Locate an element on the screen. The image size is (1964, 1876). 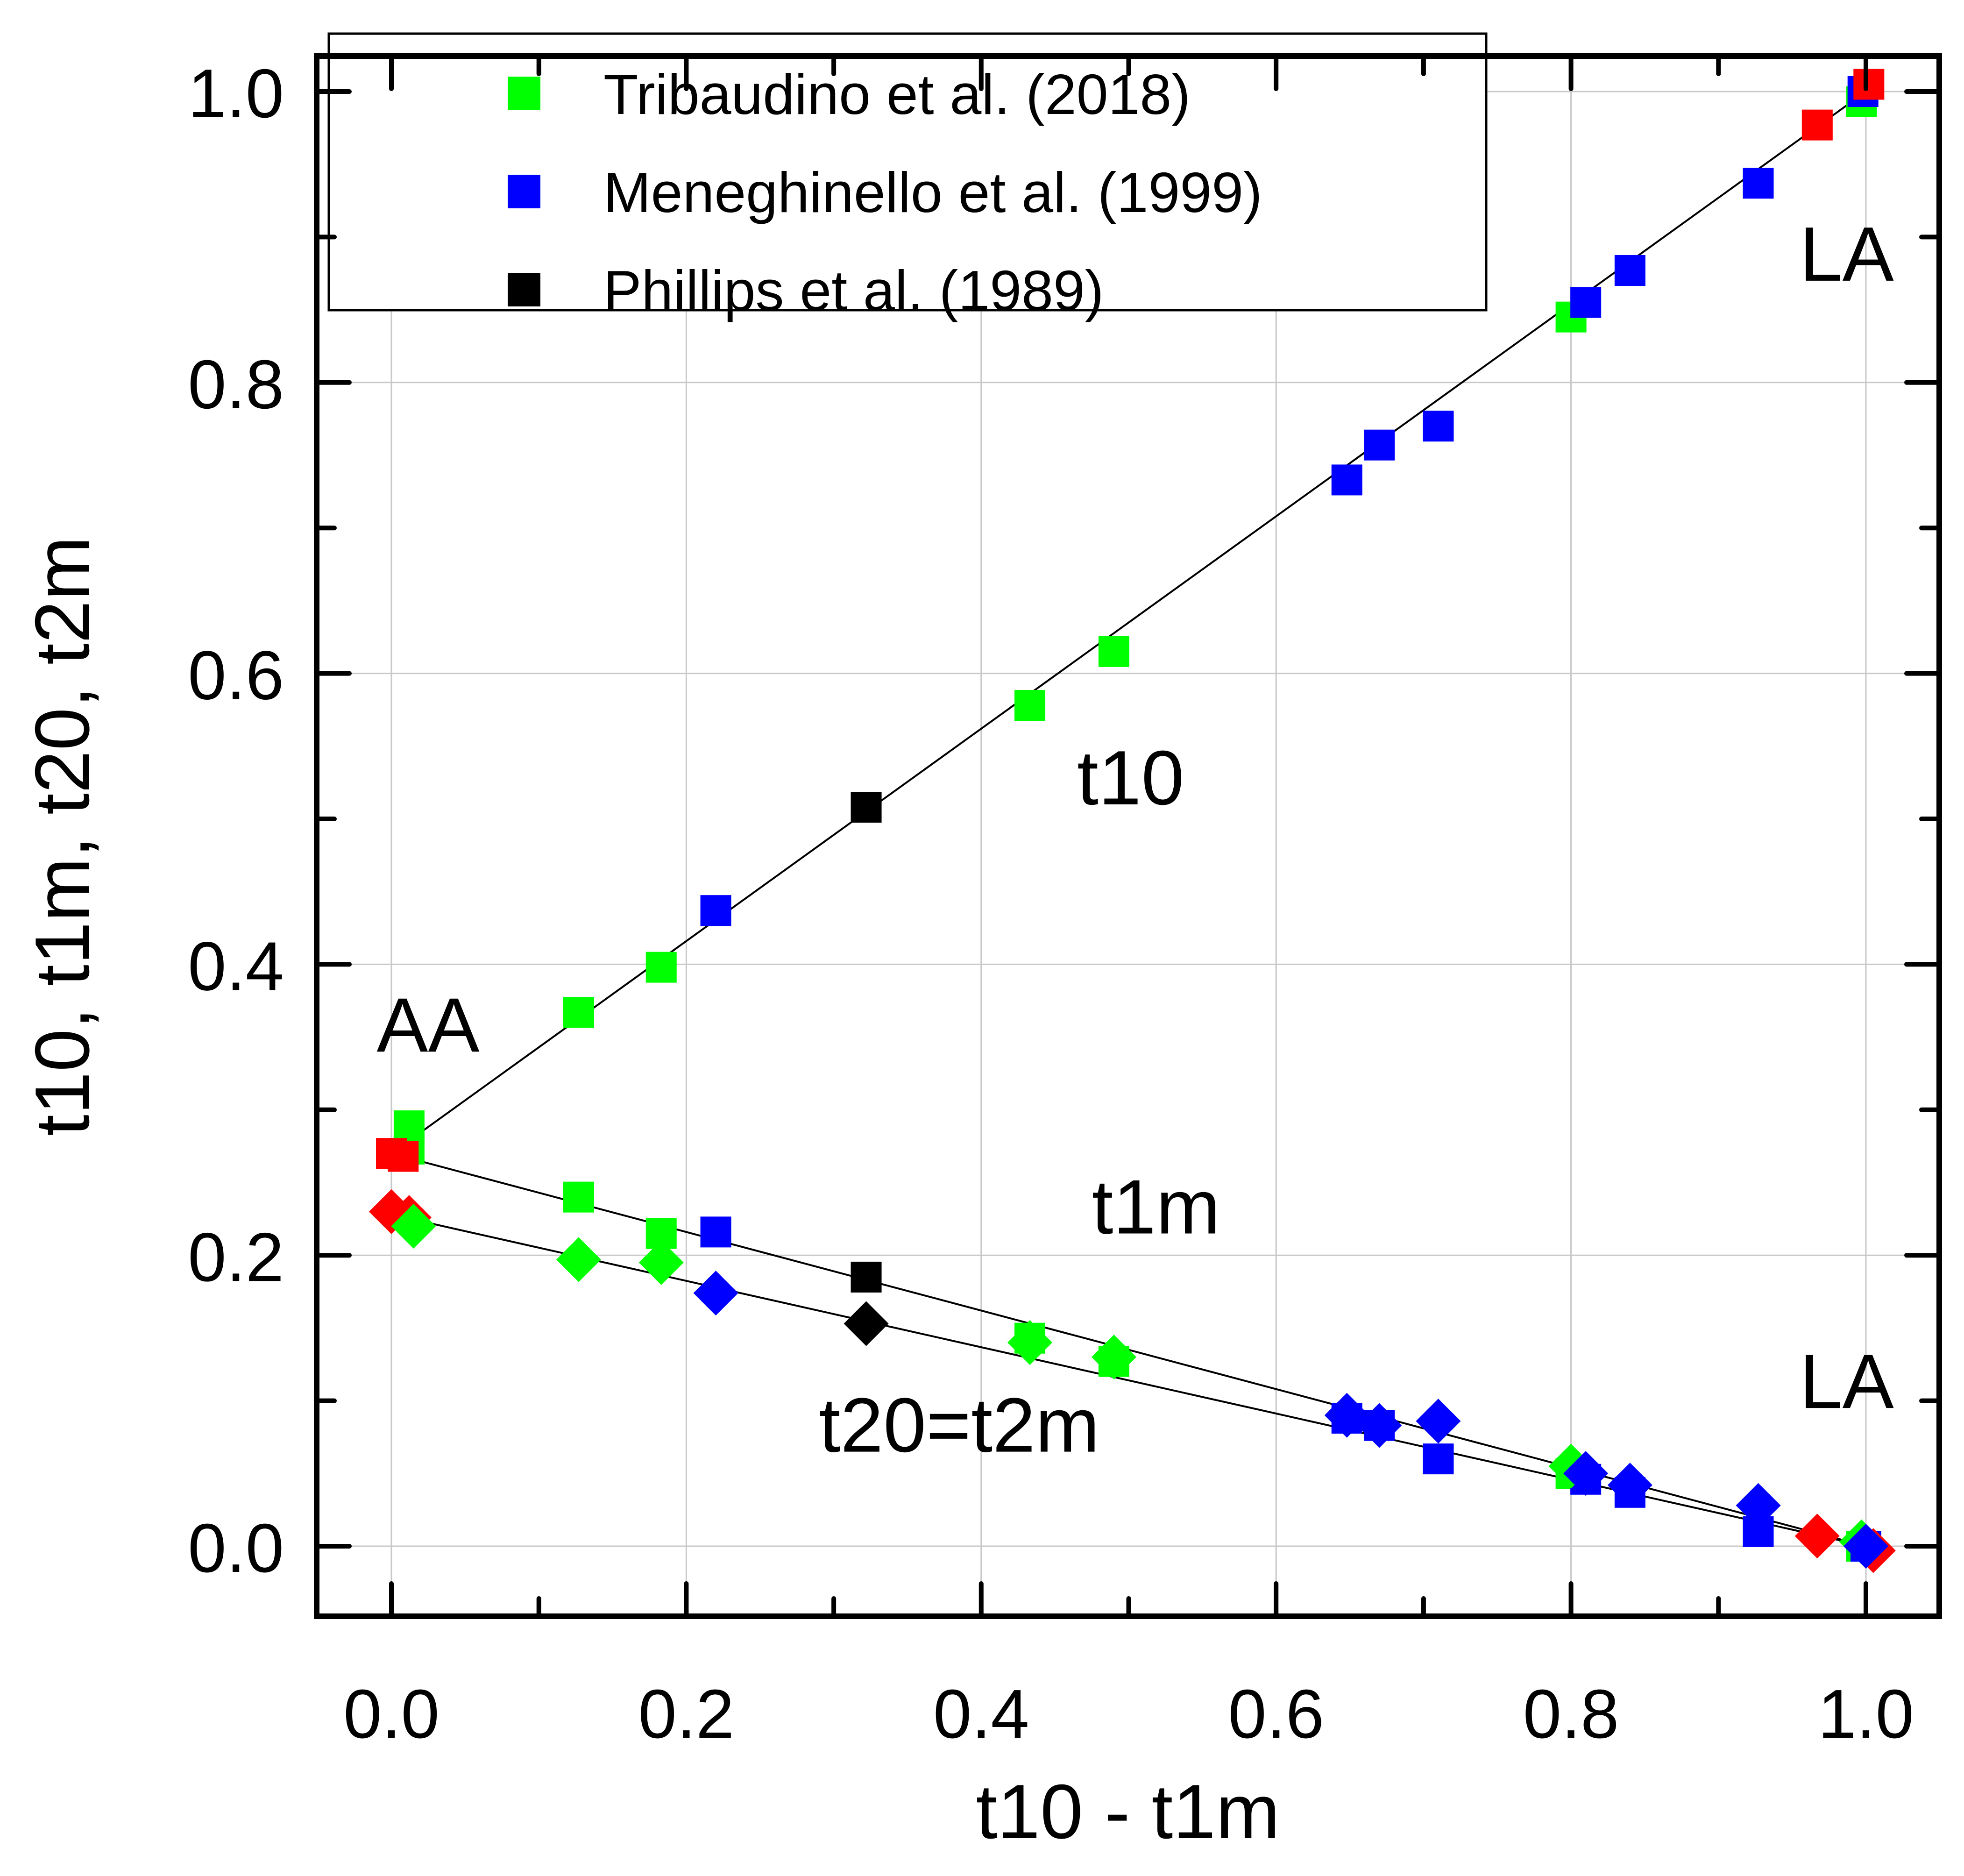
annotation-aa: AA is located at coordinates (427, 1025).